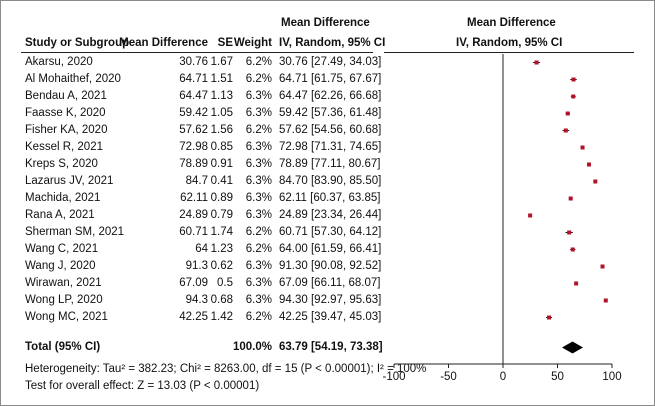  Describe the element at coordinates (330, 249) in the screenshot. I see `study-ci: 64.00 [61.59, 66.41]` at that location.